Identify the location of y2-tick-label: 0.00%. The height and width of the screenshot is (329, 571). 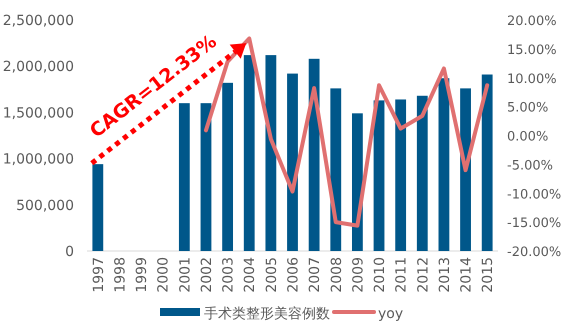
(527, 137).